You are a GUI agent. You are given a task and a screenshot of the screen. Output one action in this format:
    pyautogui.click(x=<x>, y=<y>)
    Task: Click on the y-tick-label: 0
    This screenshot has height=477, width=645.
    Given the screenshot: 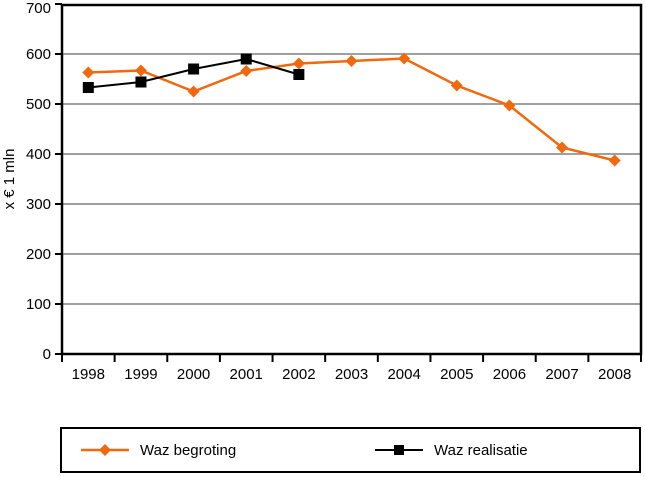 What is the action you would take?
    pyautogui.click(x=47, y=354)
    